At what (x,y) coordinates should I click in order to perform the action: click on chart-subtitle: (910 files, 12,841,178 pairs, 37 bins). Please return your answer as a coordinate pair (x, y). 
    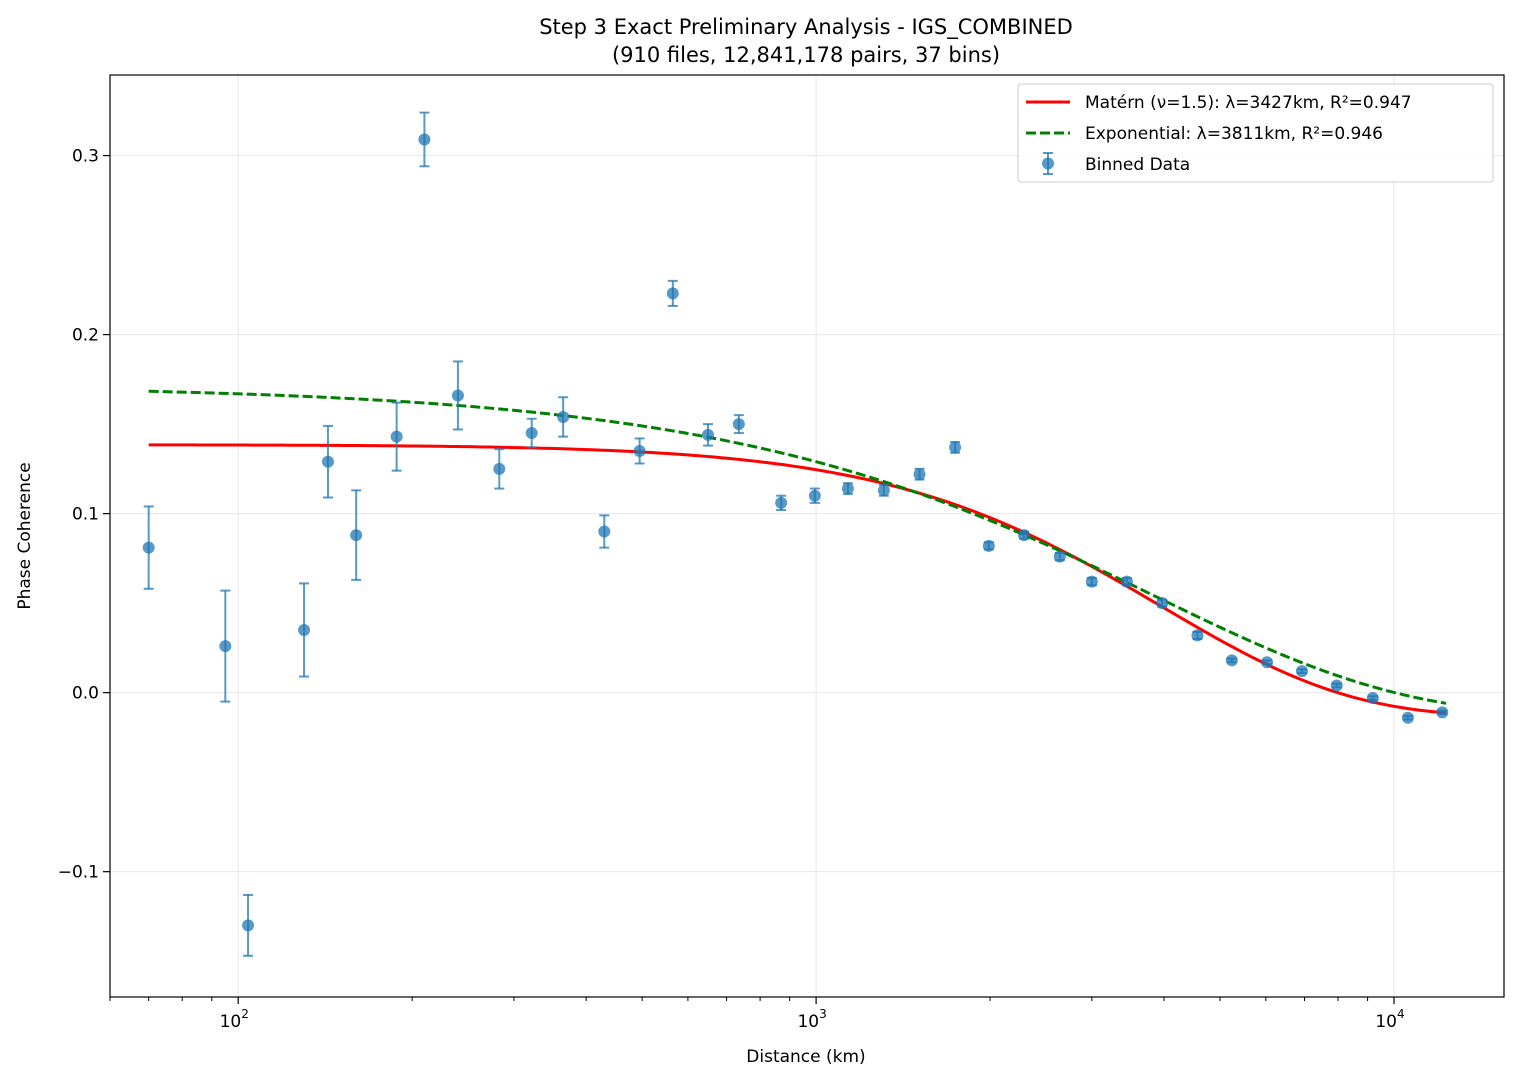
    Looking at the image, I should click on (806, 55).